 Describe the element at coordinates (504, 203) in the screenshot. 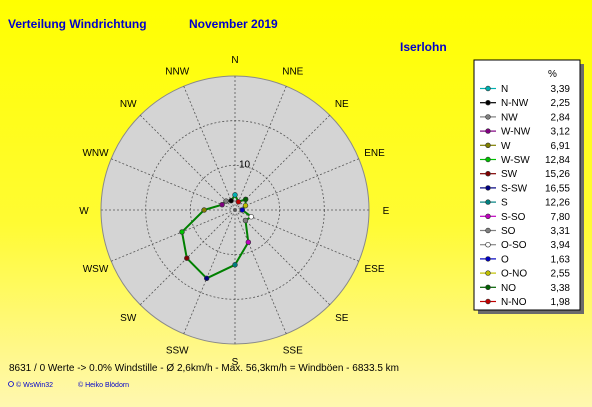

I see `legend-label: S` at that location.